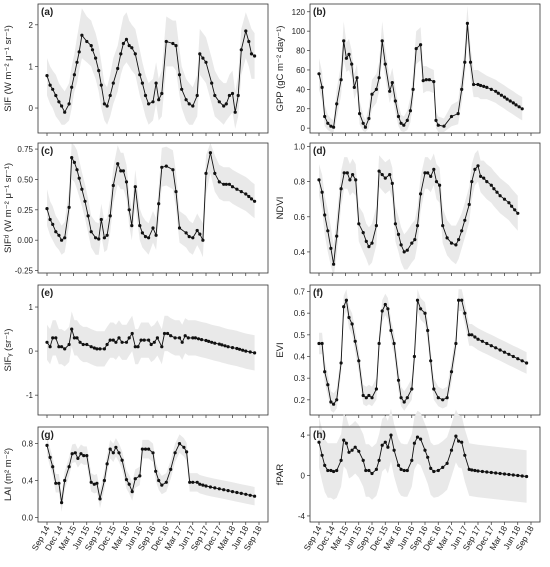 The image size is (550, 567). I want to click on panel-frame, so click(153, 474).